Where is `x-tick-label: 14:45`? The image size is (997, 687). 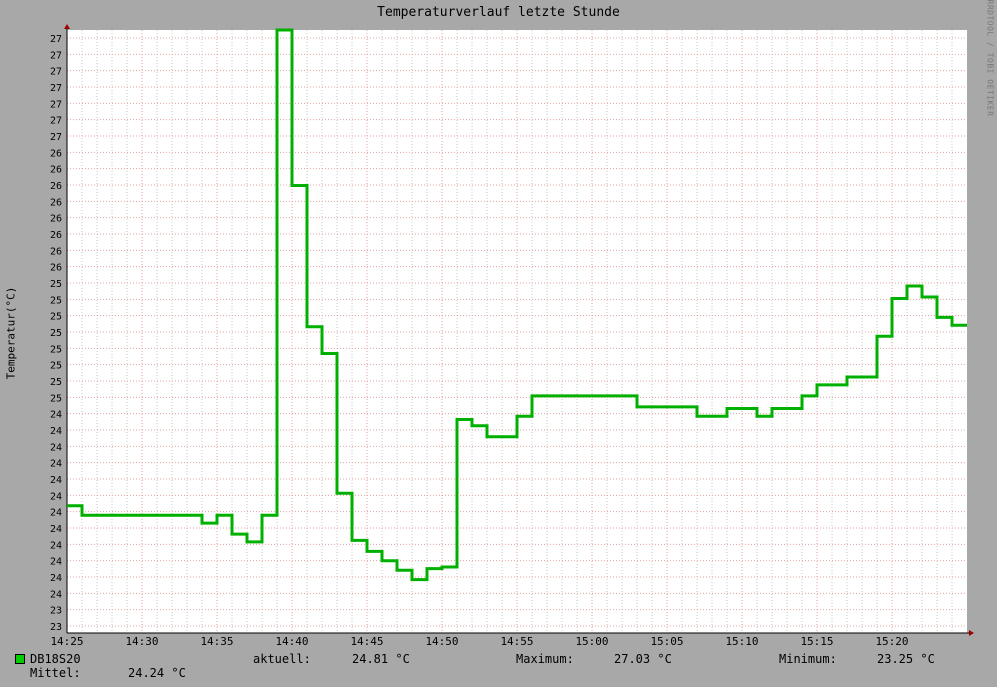
x-tick-label: 14:45 is located at coordinates (366, 641).